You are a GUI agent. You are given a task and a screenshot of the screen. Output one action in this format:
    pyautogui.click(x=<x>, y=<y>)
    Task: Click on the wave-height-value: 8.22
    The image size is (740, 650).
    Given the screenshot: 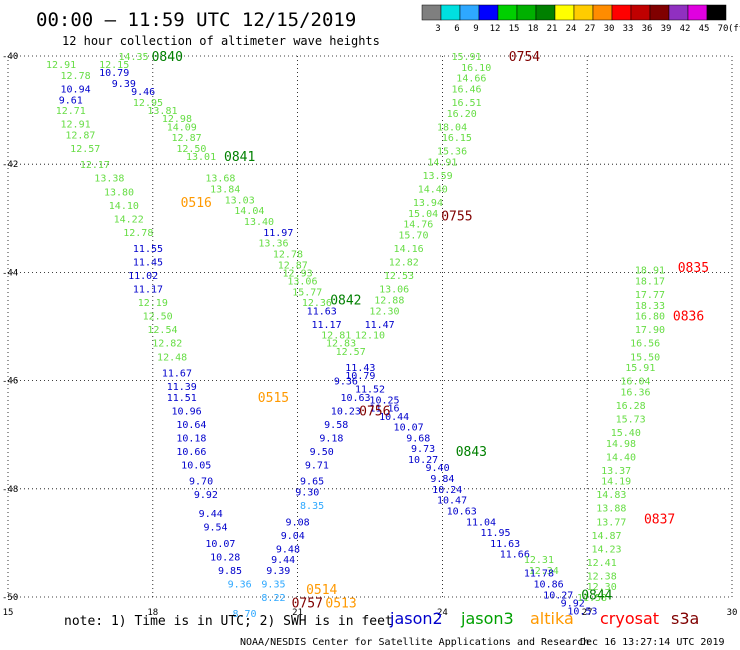 What is the action you would take?
    pyautogui.click(x=273, y=598)
    